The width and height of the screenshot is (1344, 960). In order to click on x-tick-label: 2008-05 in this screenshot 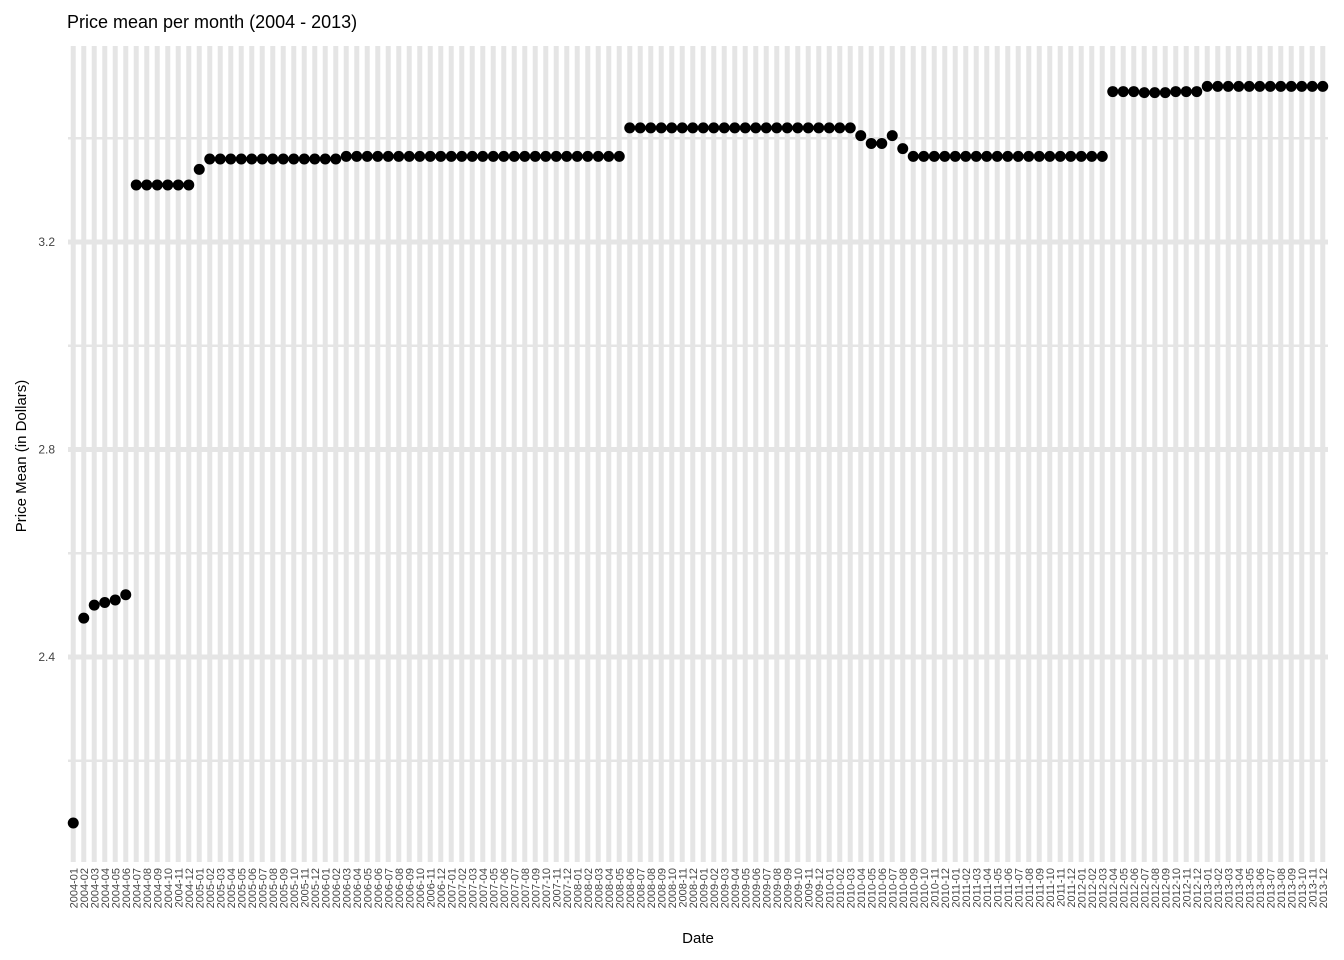, I will do `click(620, 888)`.